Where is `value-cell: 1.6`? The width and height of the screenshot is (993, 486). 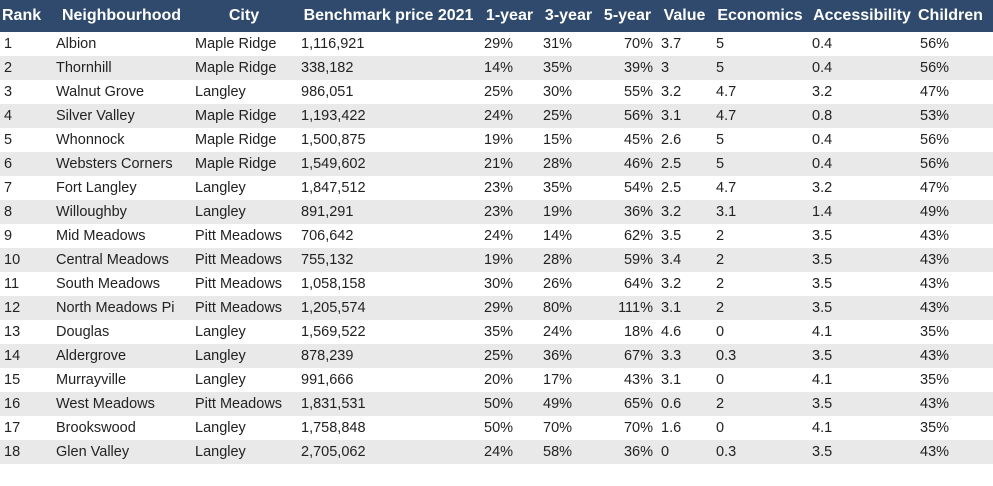 value-cell: 1.6 is located at coordinates (671, 428).